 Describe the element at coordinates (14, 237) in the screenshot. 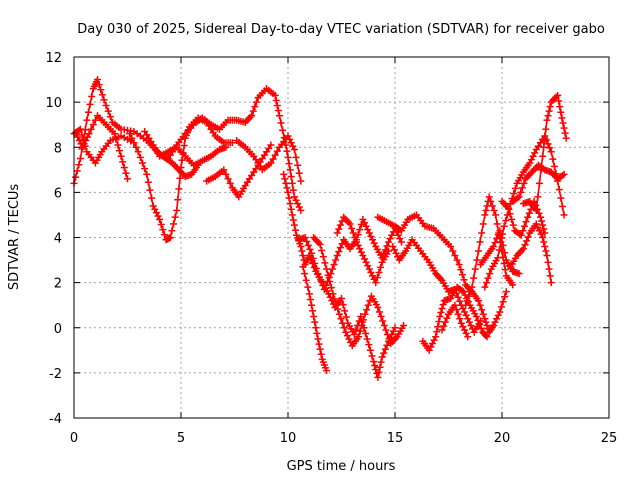

I see `y-axis-label: SDTVAR / TECUs` at that location.